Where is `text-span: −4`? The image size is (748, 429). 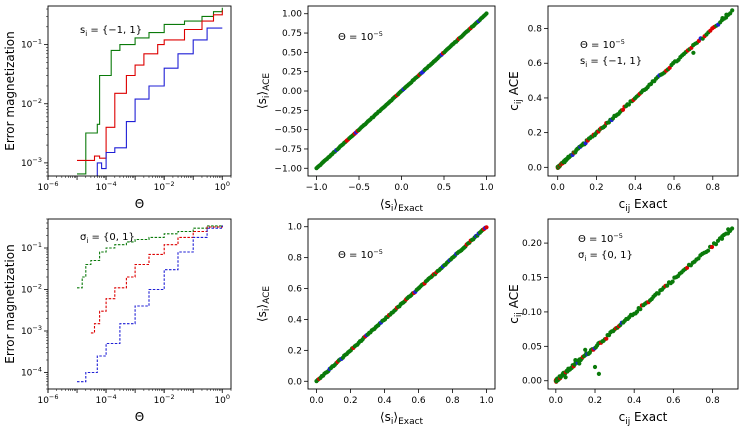 text-span: −4 is located at coordinates (37, 369).